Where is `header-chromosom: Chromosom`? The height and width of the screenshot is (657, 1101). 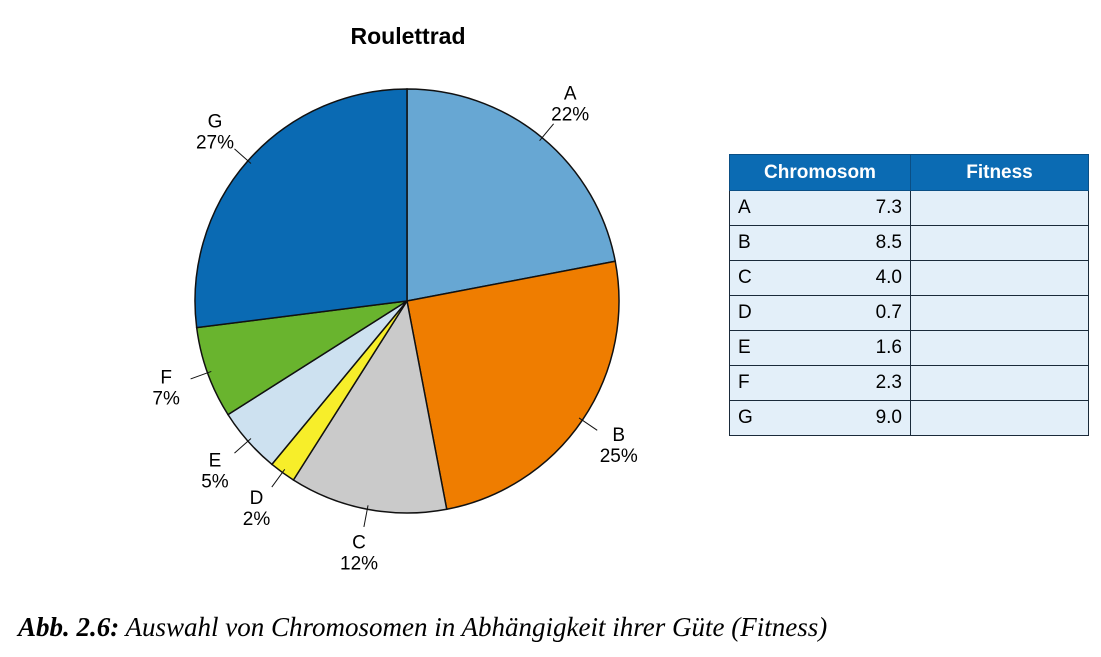 header-chromosom: Chromosom is located at coordinates (820, 172).